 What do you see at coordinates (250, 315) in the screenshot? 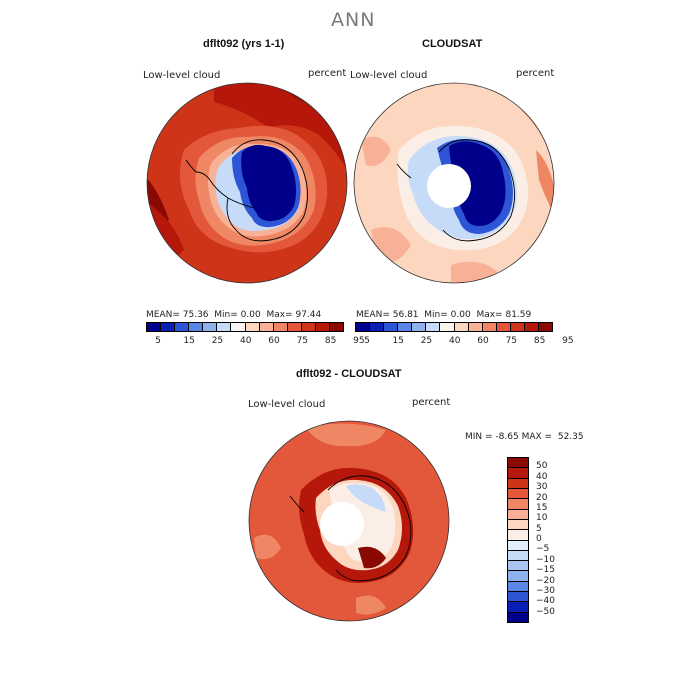
I see `min-value: 0.00` at bounding box center [250, 315].